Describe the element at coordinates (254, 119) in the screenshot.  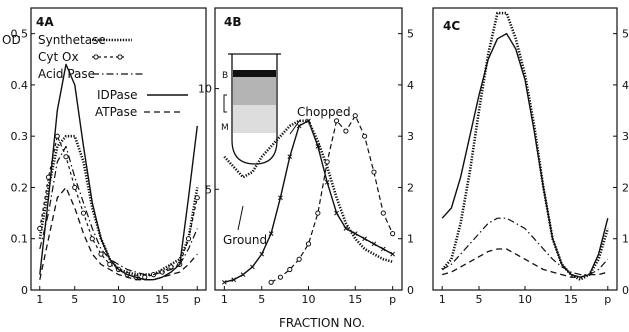
I see `tube-gradient-light` at that location.